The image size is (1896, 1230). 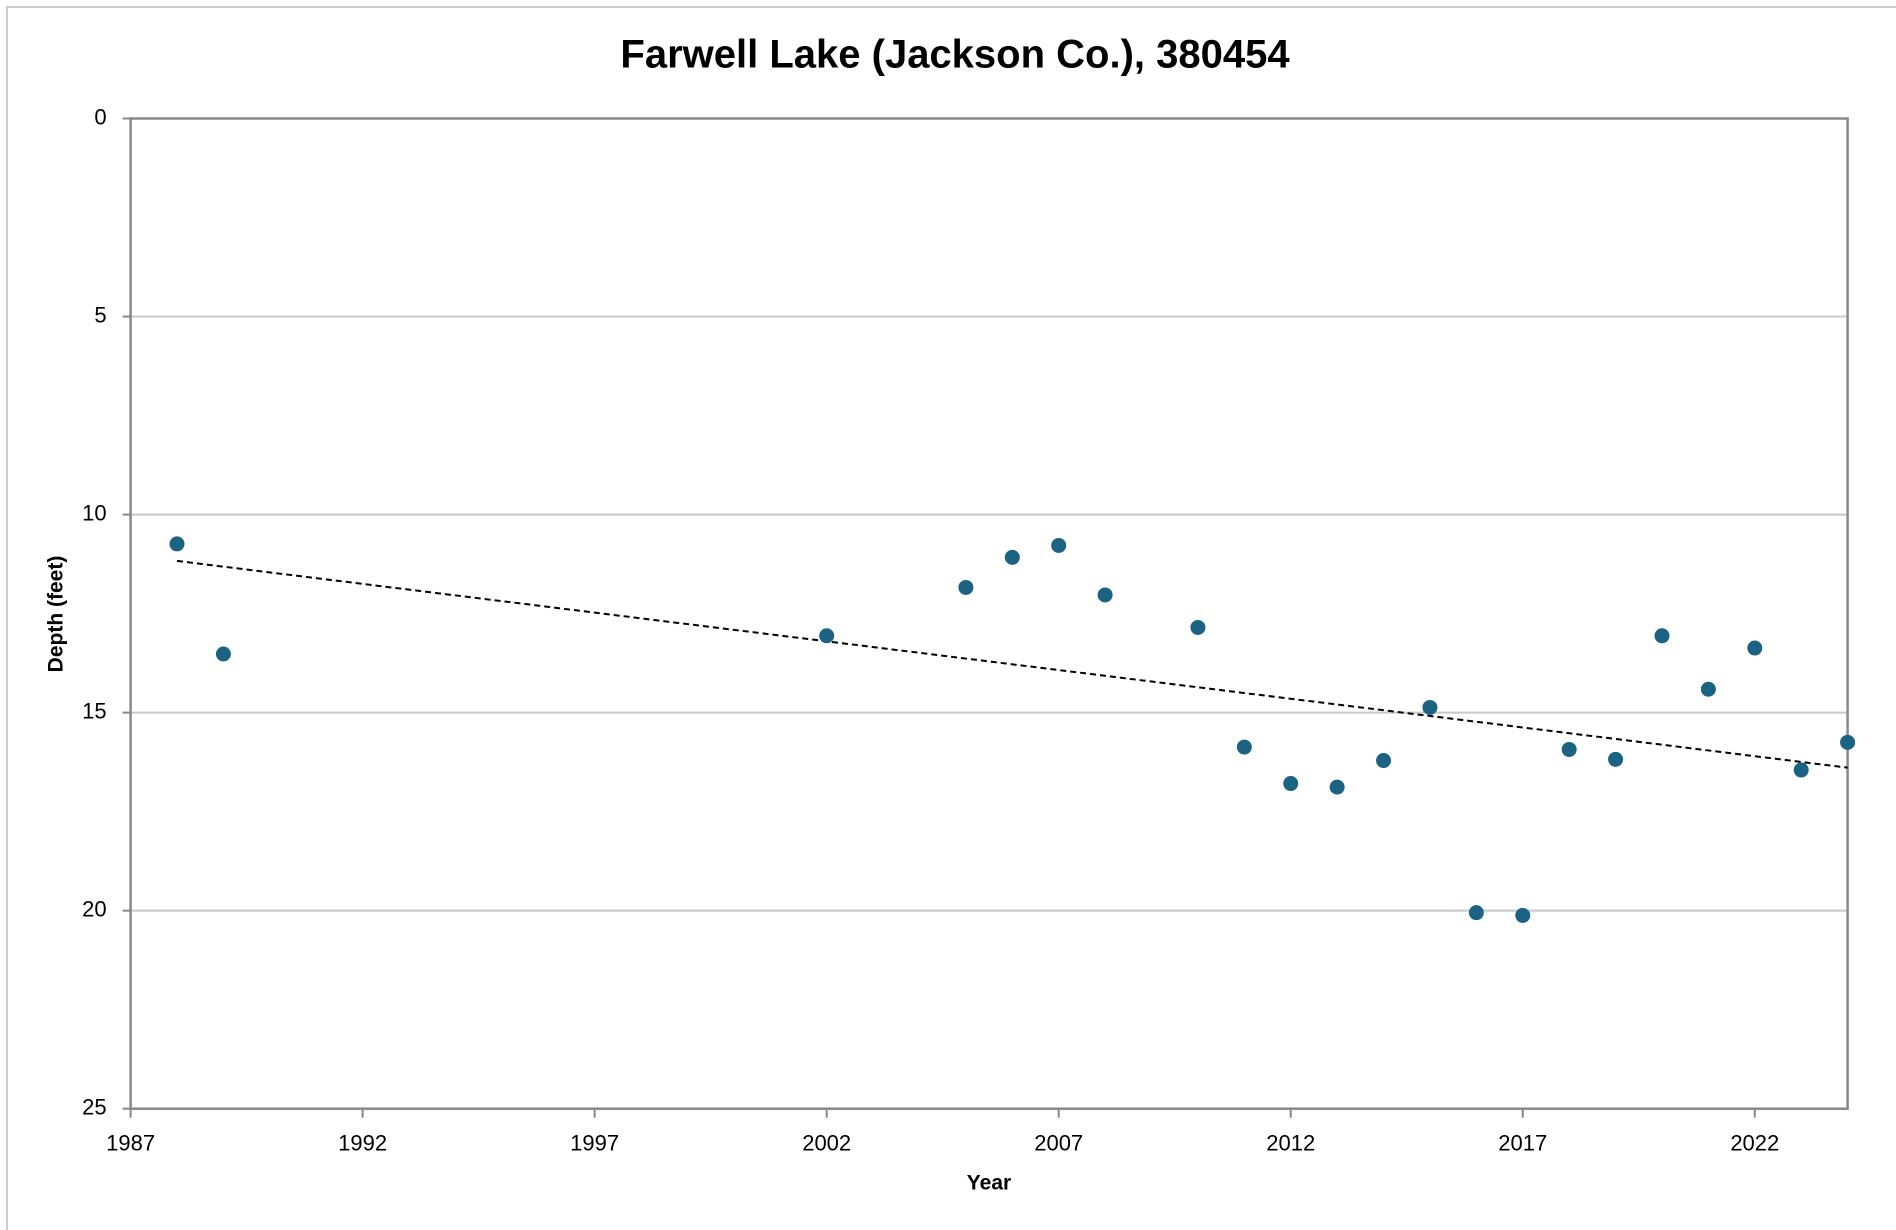 I want to click on x-tick-label: 2007, so click(x=1058, y=1143).